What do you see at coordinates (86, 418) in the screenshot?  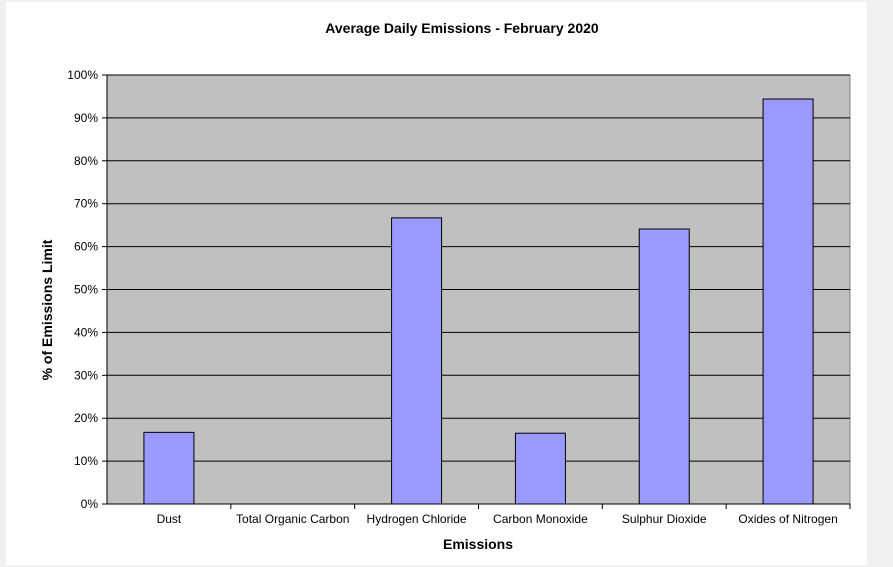 I see `y-tick-label: 20%` at bounding box center [86, 418].